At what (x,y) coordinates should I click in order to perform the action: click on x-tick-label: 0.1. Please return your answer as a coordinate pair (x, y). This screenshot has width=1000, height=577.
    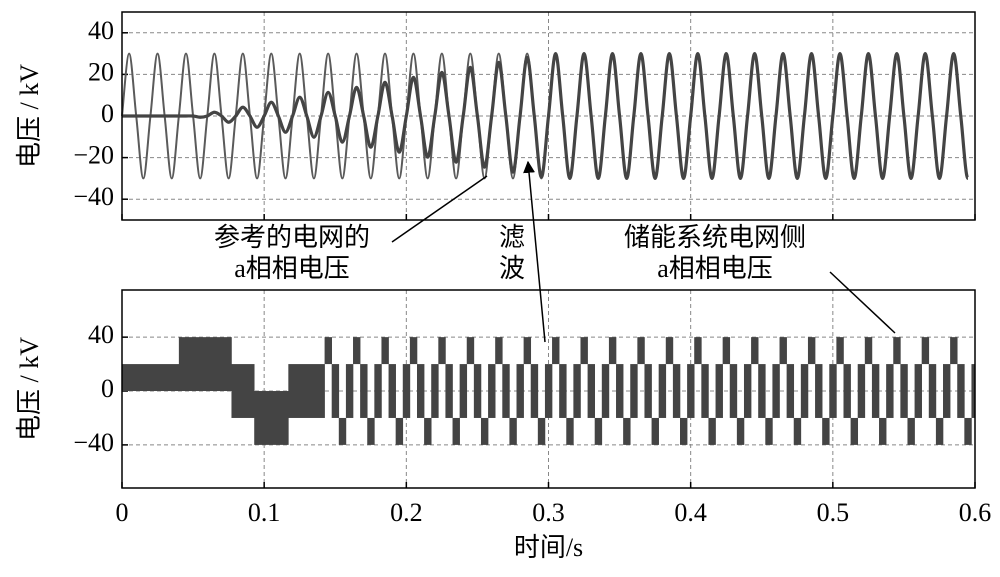
    Looking at the image, I should click on (264, 512).